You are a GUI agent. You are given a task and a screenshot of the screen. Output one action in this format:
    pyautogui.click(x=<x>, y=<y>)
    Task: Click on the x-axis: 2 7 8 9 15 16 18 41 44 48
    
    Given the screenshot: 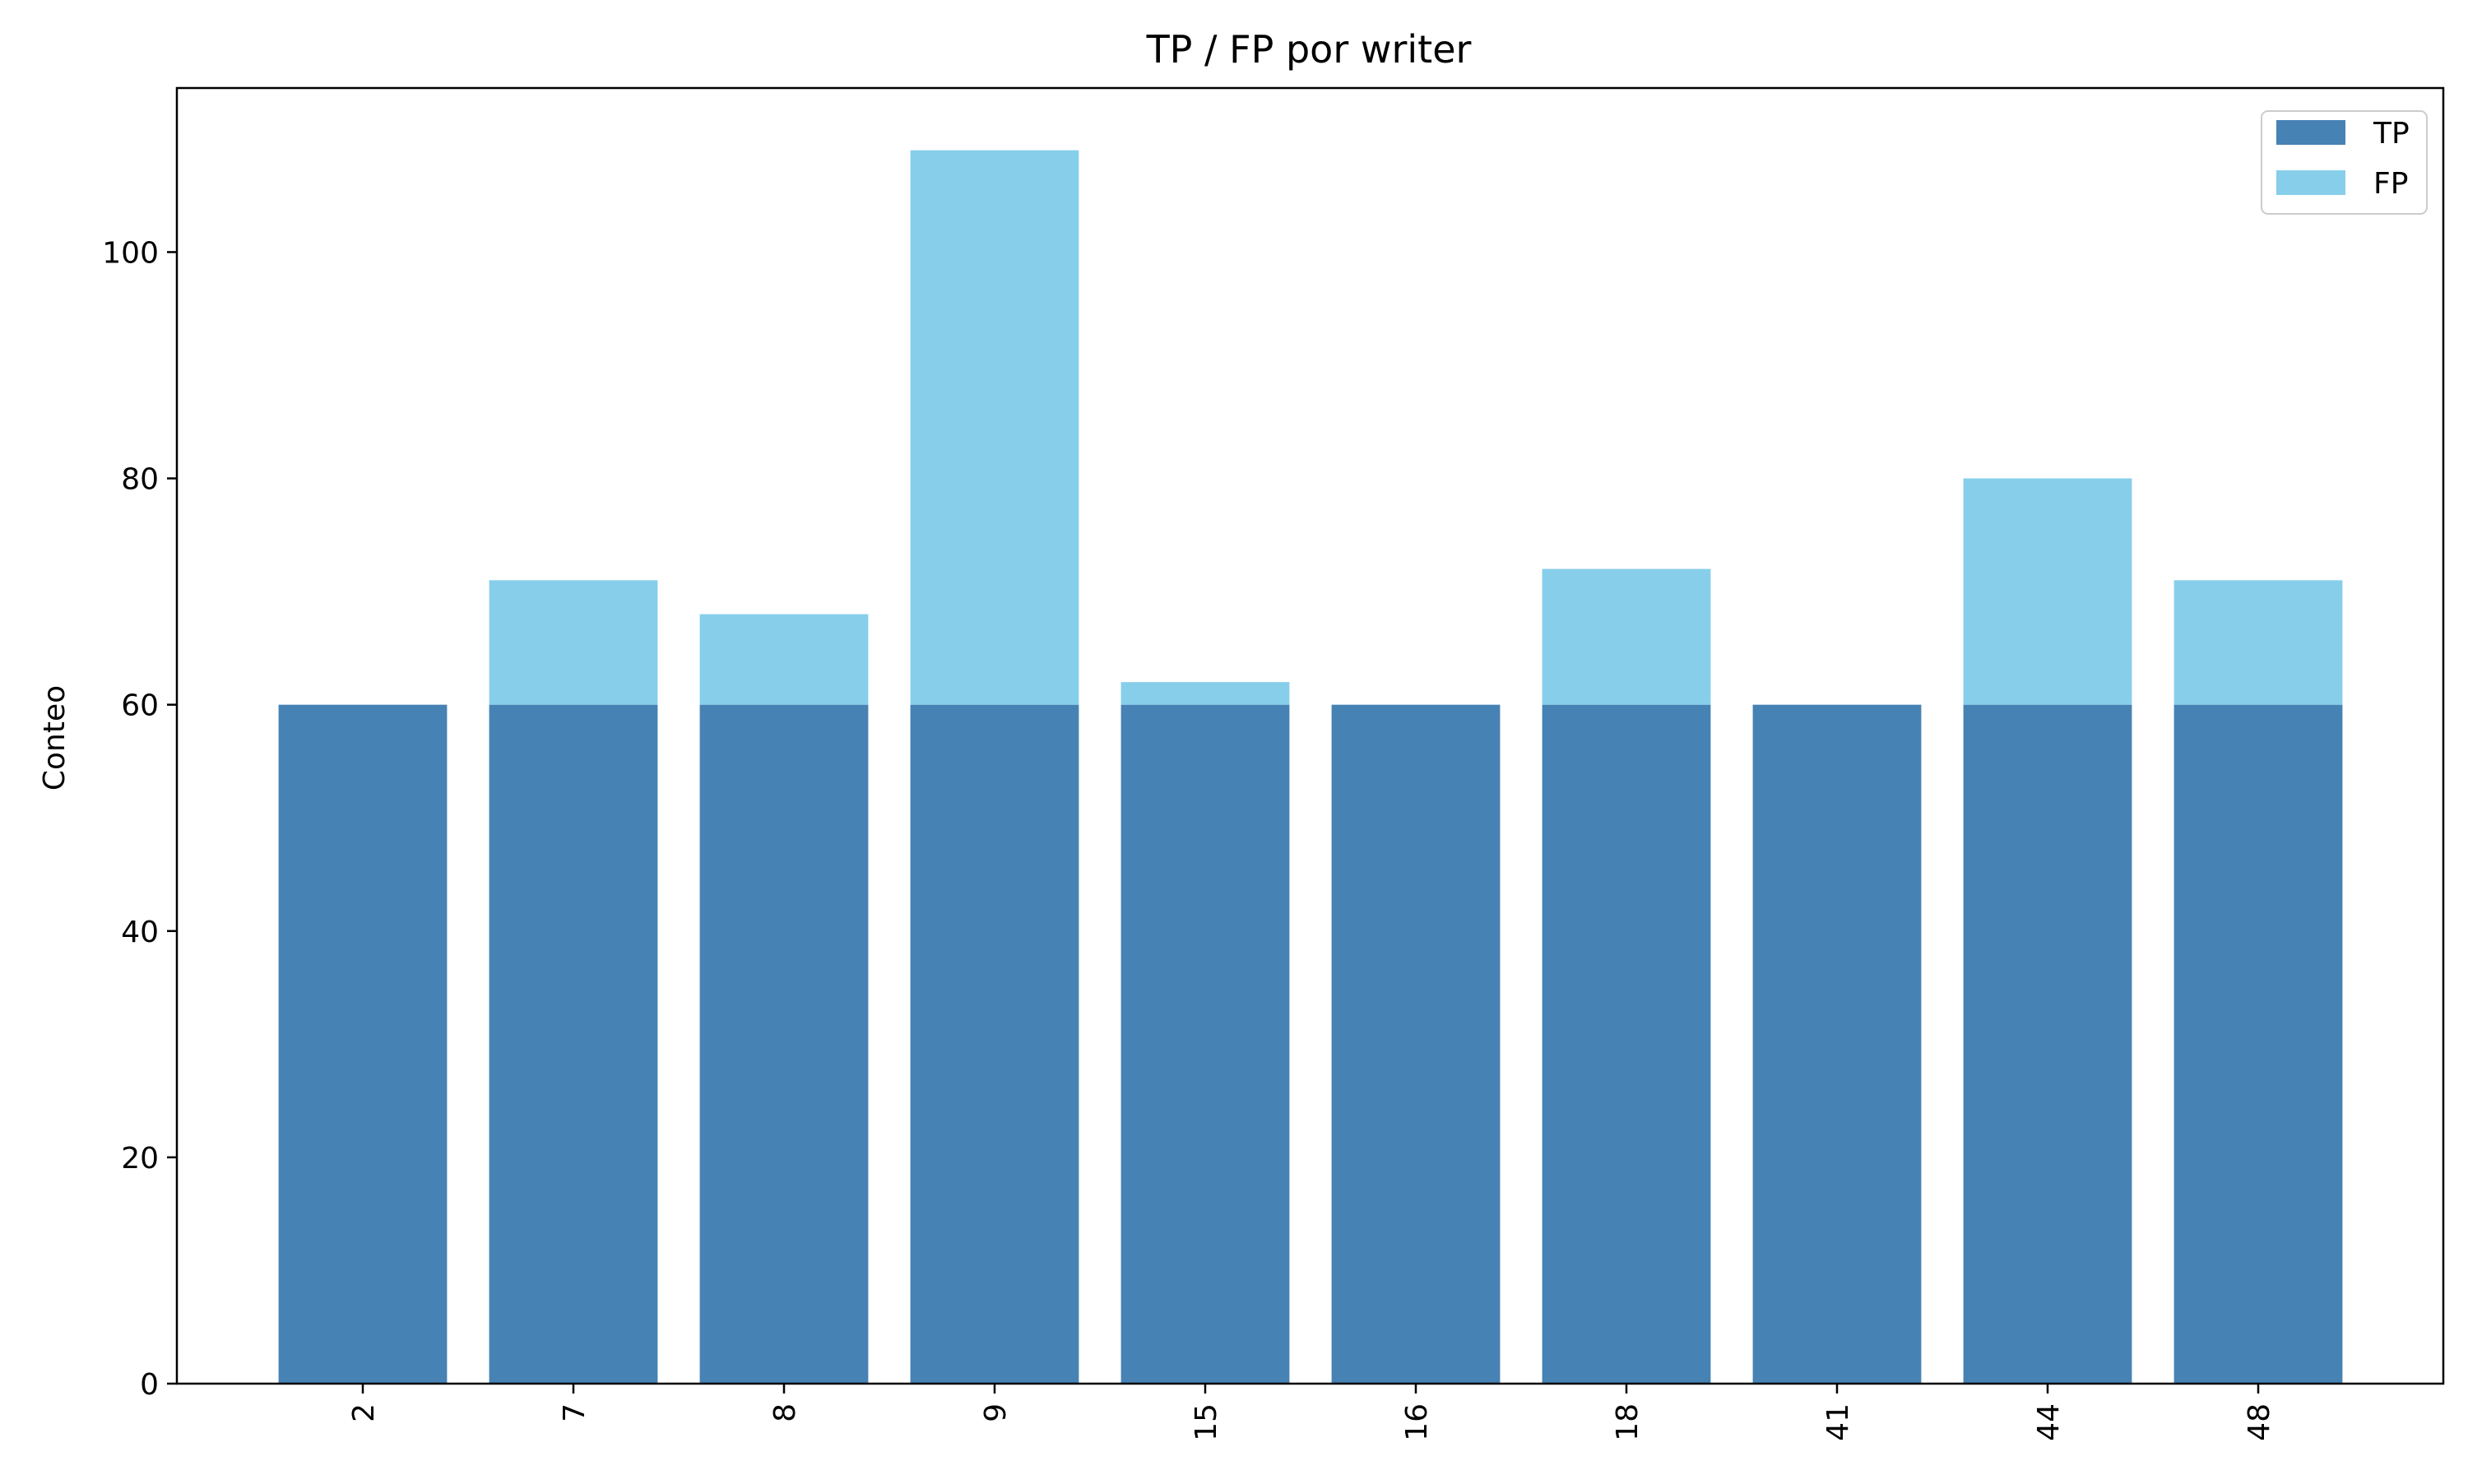 What is the action you would take?
    pyautogui.click(x=1311, y=1412)
    